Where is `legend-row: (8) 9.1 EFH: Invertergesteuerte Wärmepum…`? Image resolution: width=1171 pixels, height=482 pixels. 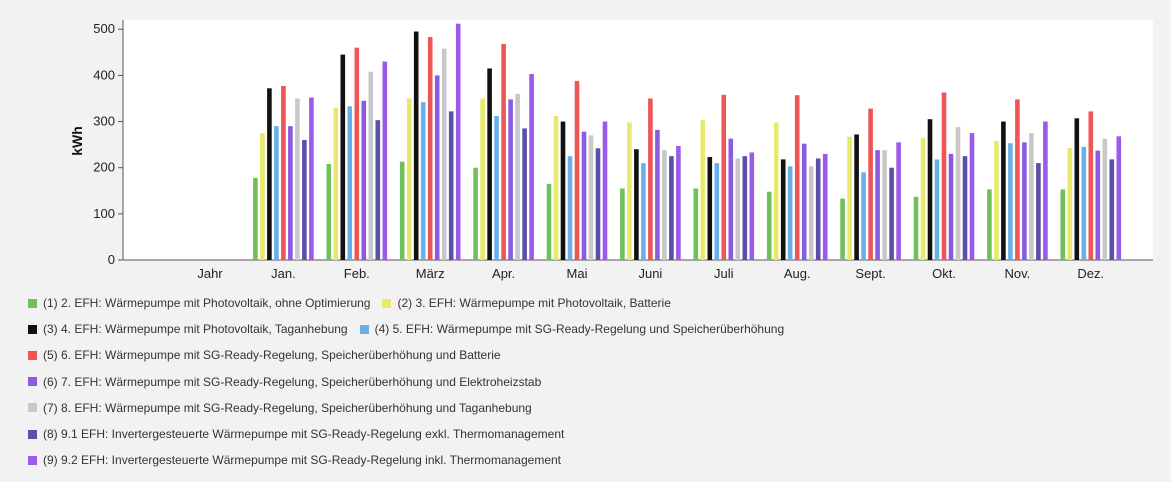 legend-row: (8) 9.1 EFH: Invertergesteuerte Wärmepum… is located at coordinates (406, 434).